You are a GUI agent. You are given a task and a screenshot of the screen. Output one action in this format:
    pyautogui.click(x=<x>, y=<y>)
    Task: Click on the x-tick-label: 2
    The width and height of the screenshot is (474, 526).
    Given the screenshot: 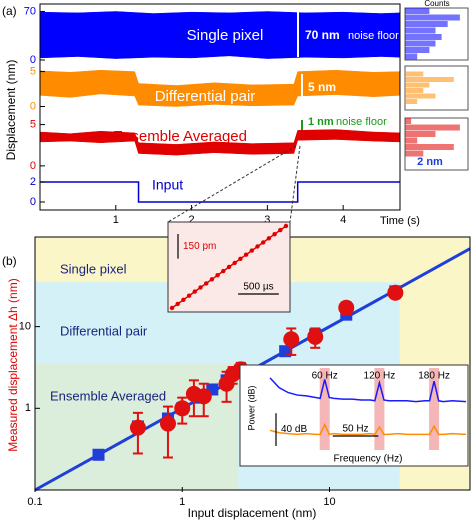 What is the action you would take?
    pyautogui.click(x=192, y=220)
    